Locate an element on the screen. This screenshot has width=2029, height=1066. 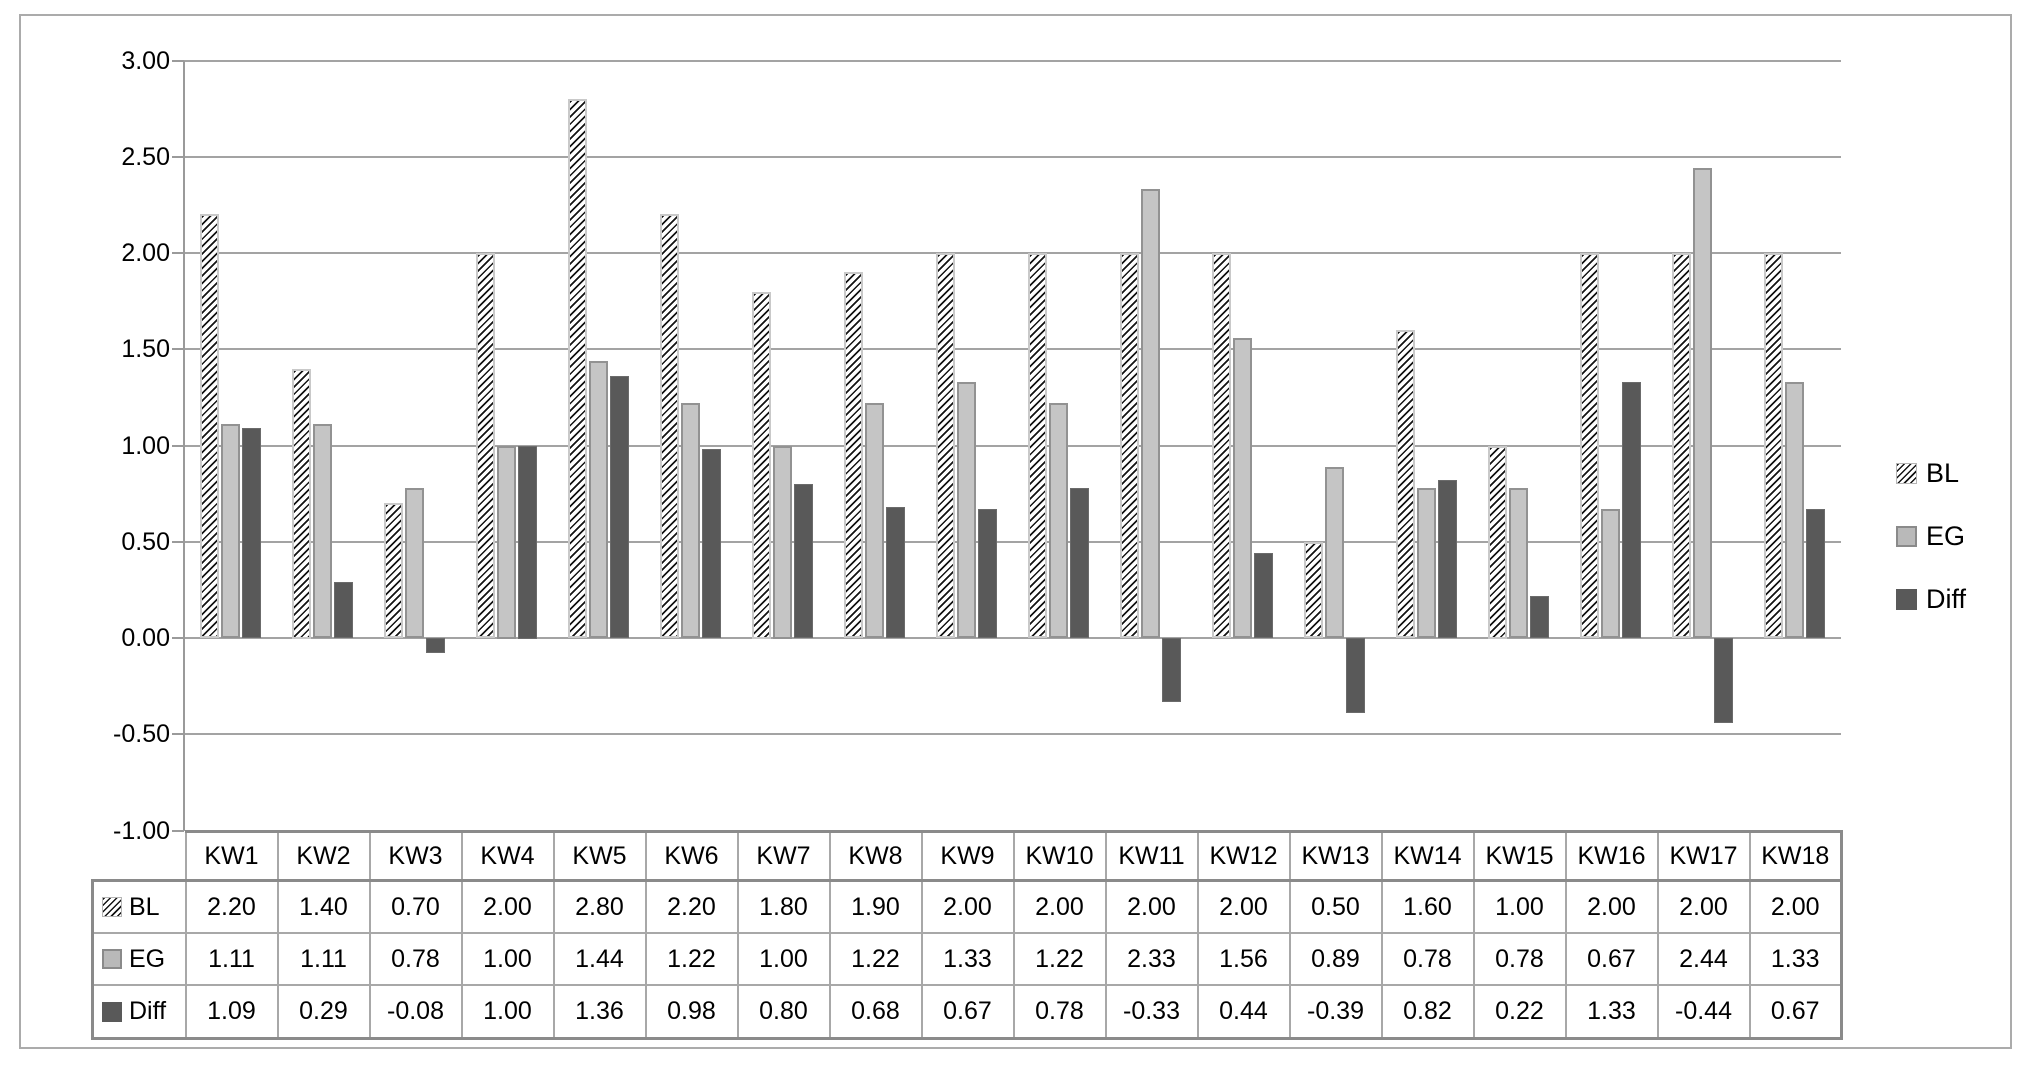
table-cell-eg-kw5: 1.44 is located at coordinates (599, 959).